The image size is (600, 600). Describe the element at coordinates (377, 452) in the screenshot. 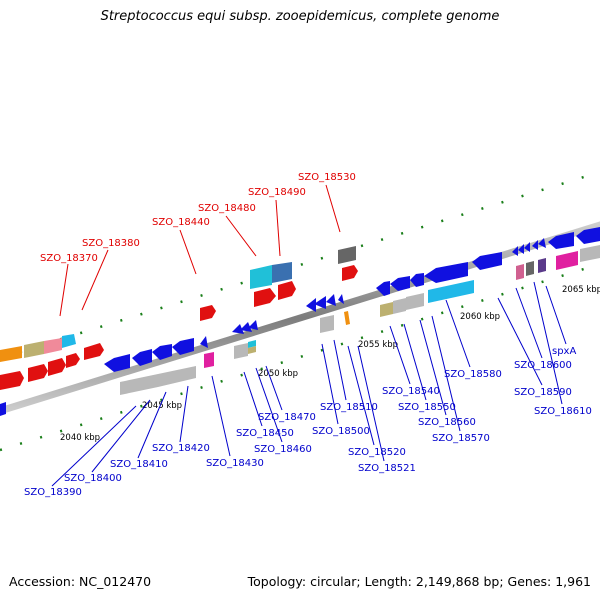

I see `gene-label: SZO_18520` at that location.